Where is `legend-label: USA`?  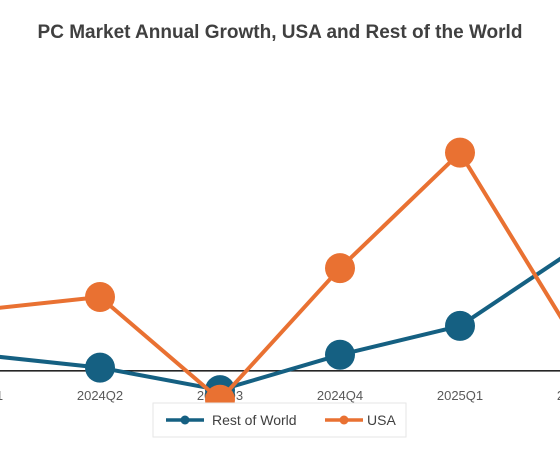 legend-label: USA is located at coordinates (381, 420).